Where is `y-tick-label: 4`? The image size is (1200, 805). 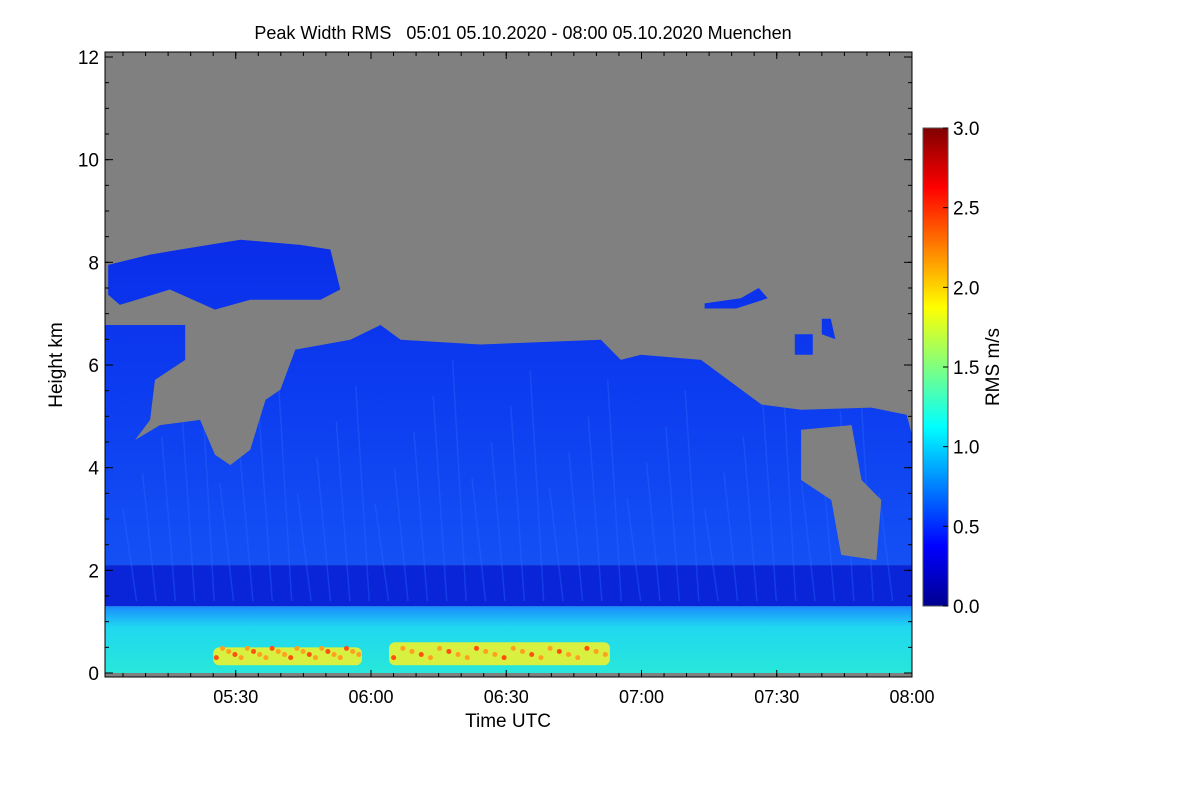 y-tick-label: 4 is located at coordinates (93, 469).